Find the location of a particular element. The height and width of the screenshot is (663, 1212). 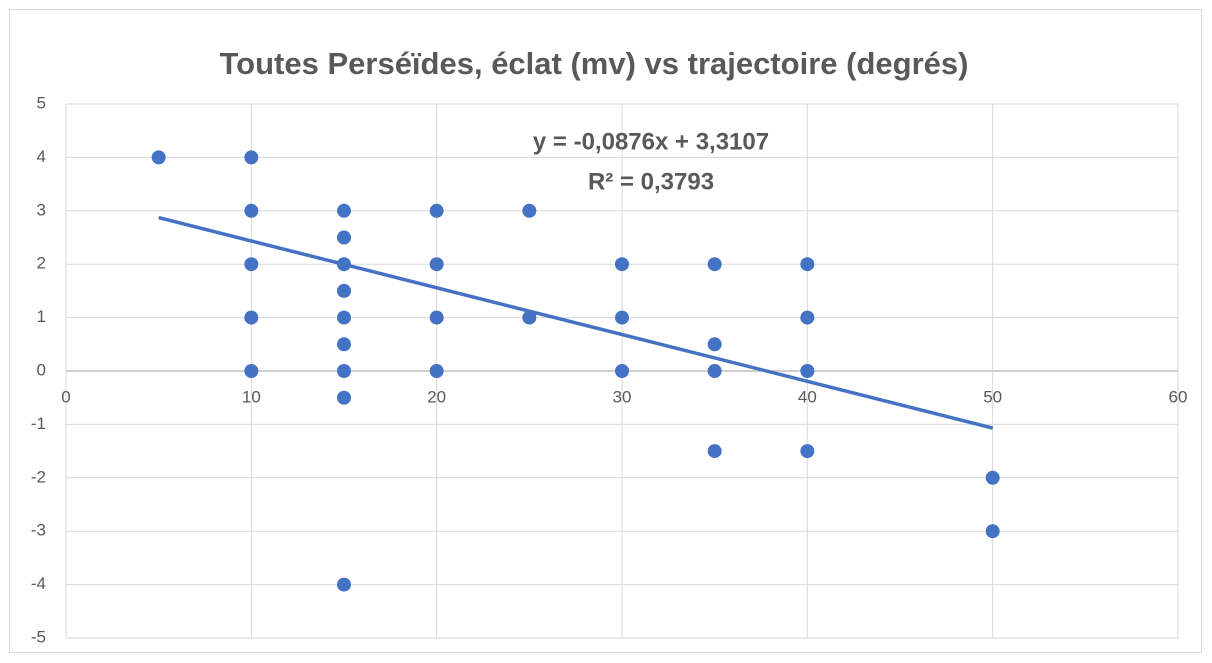

y-tick-label: 0 is located at coordinates (41, 369).